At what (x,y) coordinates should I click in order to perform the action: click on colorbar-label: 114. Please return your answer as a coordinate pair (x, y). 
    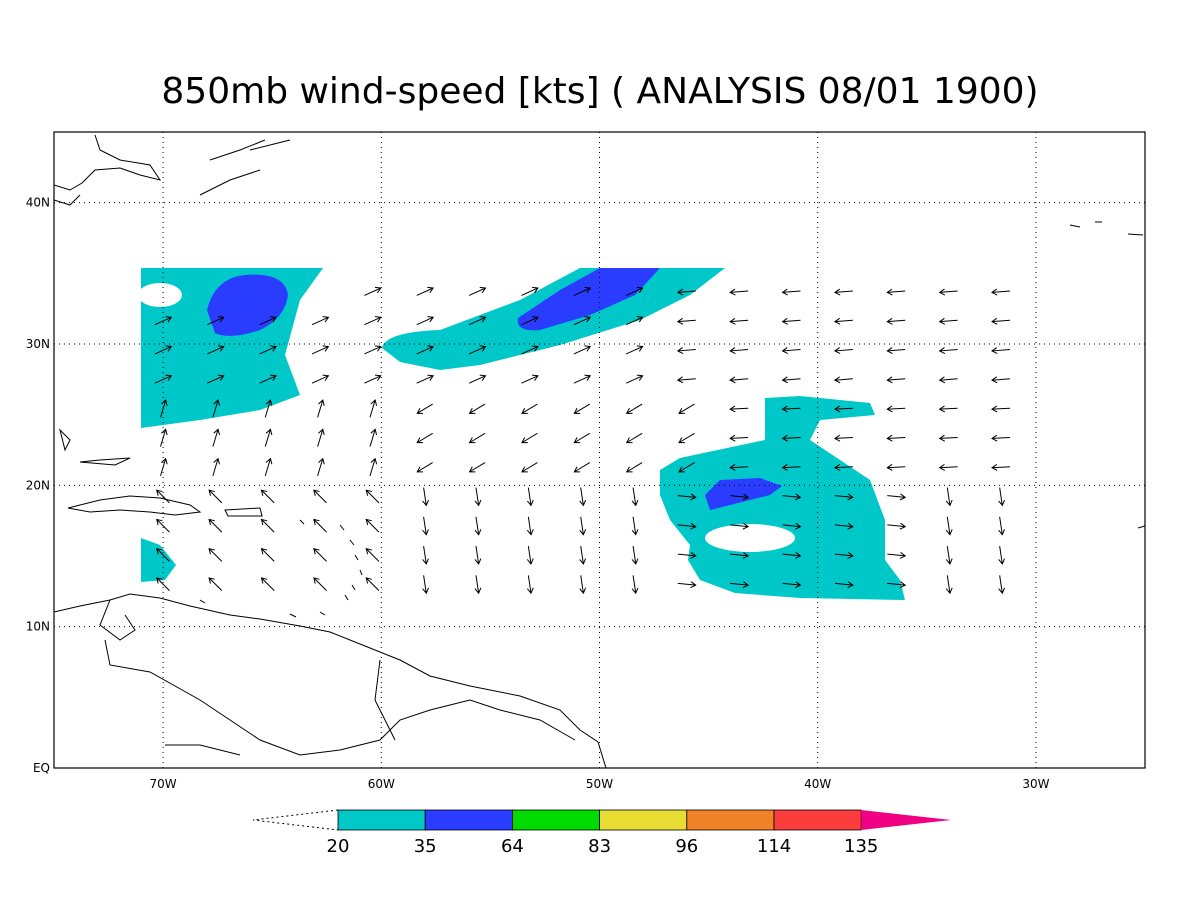
    Looking at the image, I should click on (774, 846).